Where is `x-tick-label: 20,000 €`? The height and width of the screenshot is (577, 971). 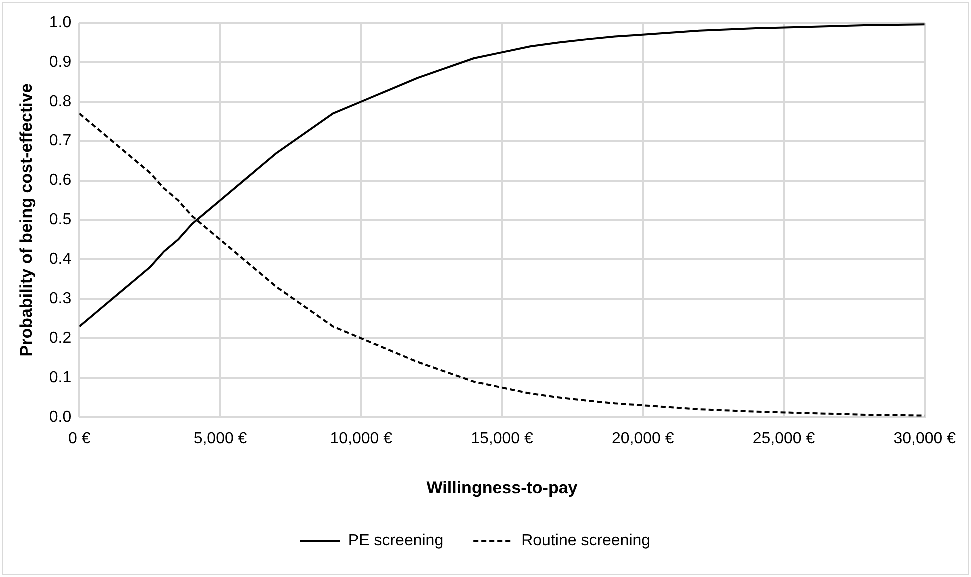 x-tick-label: 20,000 € is located at coordinates (643, 439).